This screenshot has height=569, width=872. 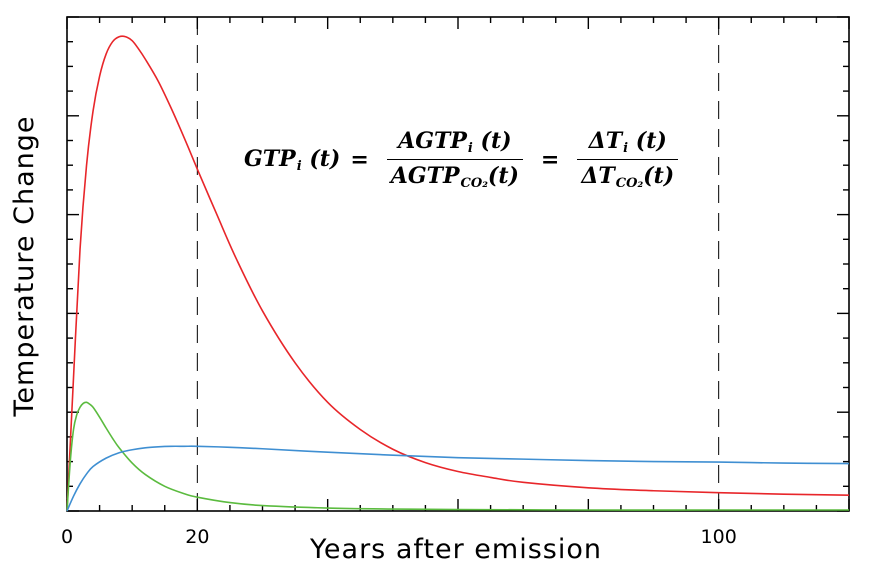 I want to click on fraction-numerator: ΔTi (t), so click(x=627, y=142).